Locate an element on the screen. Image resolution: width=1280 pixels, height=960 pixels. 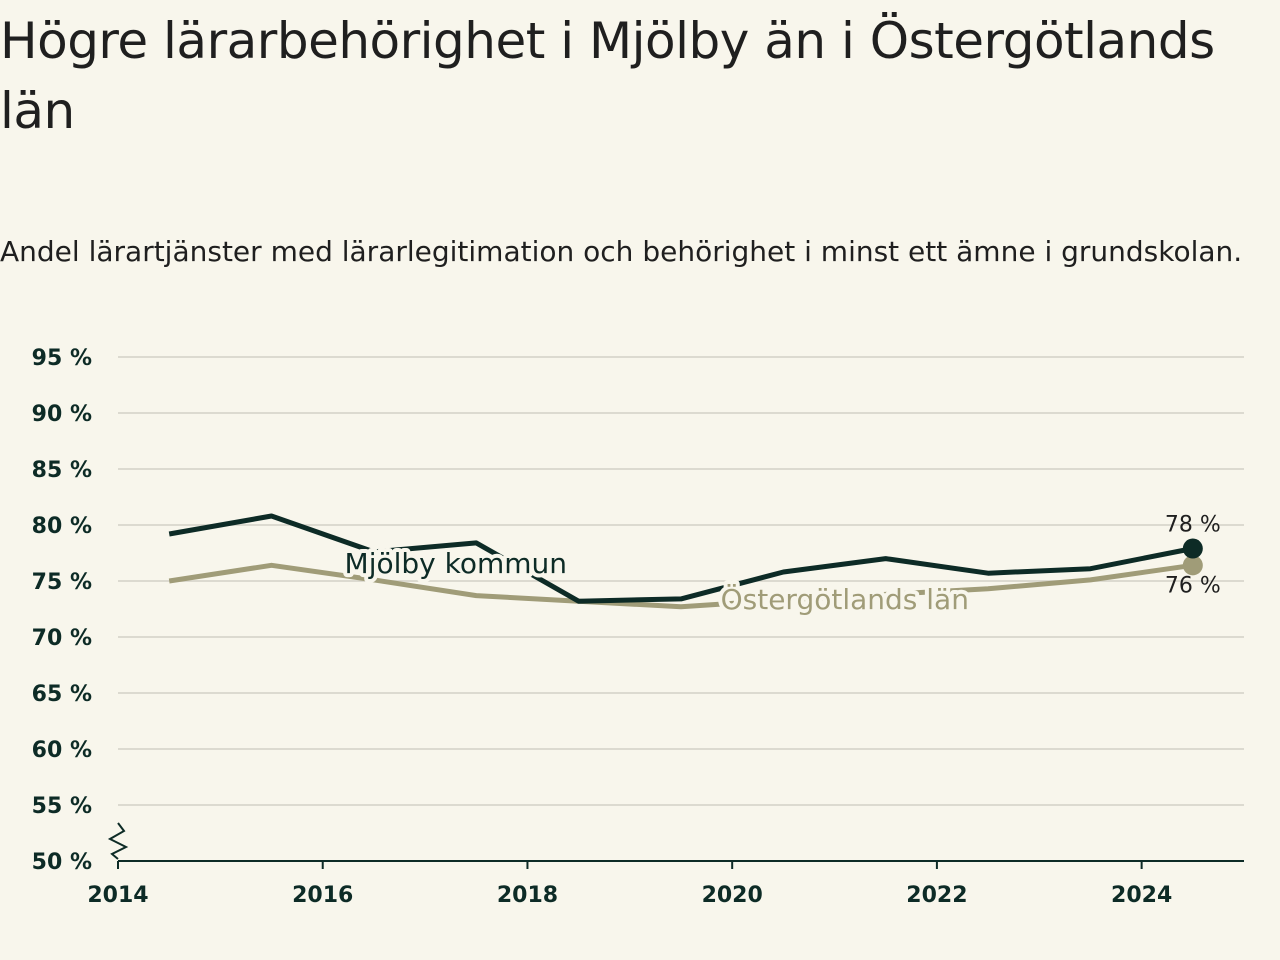
series-labels: Mjölby kommun Östergötlands län 78 % 76 % is located at coordinates (781, 566).